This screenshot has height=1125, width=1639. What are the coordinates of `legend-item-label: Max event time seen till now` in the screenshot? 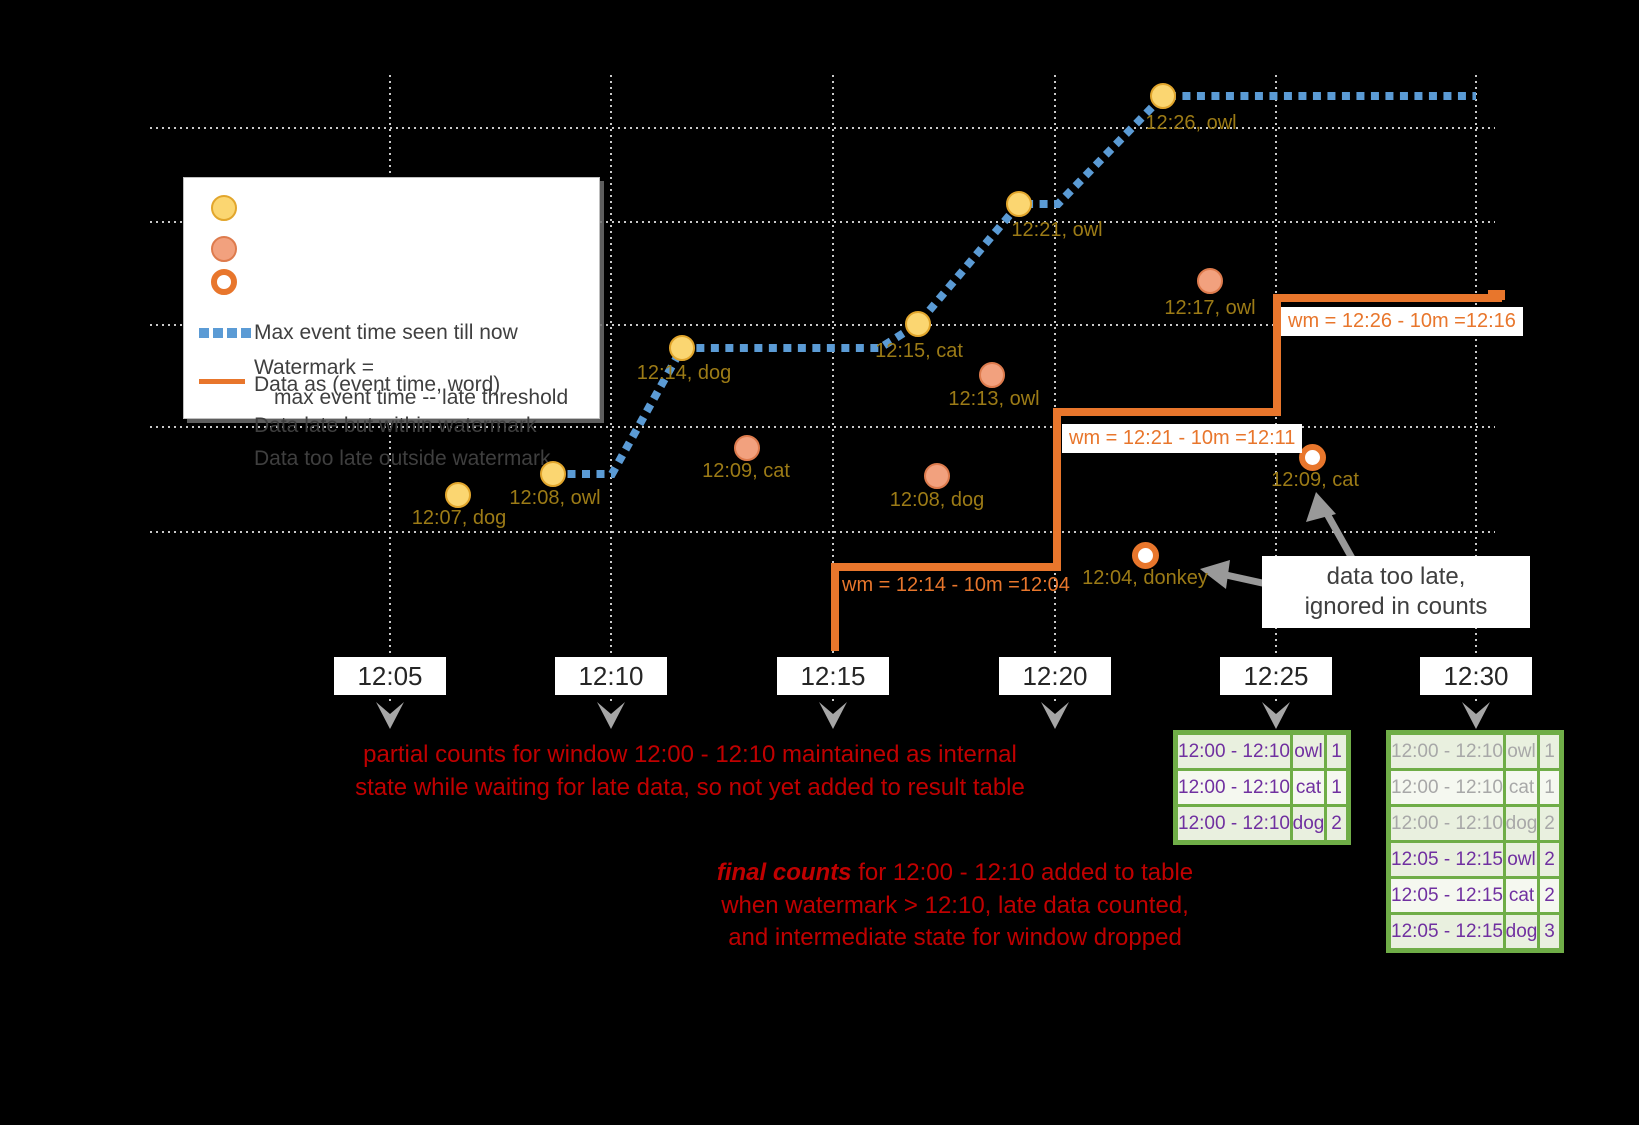 It's located at (386, 332).